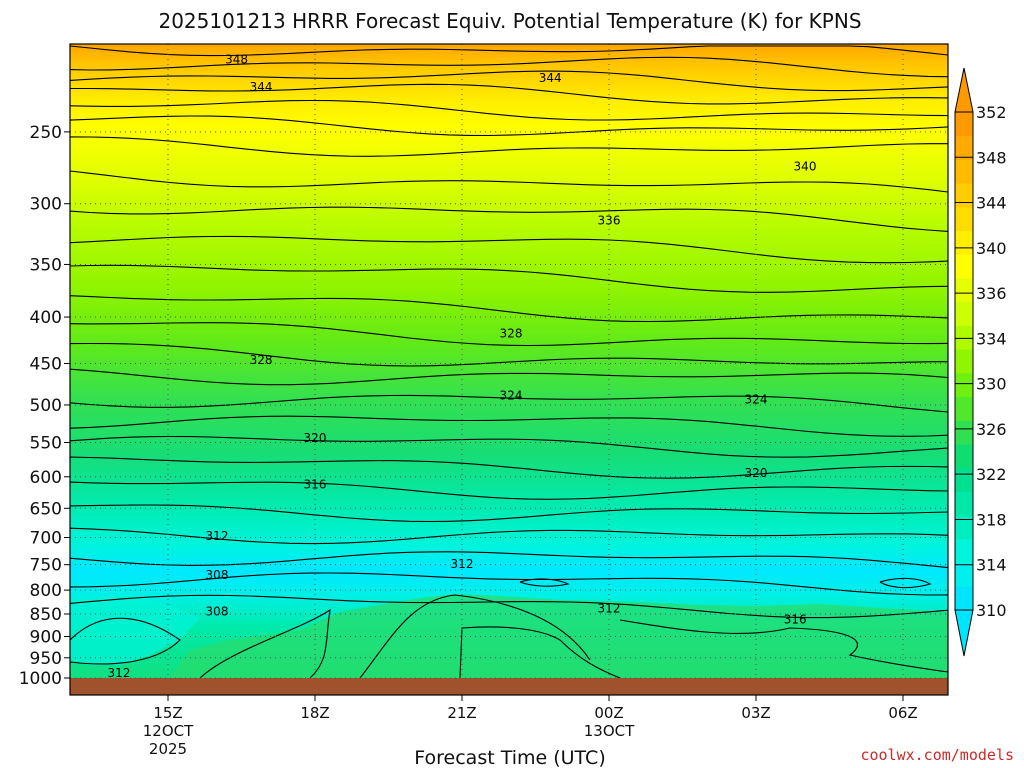  What do you see at coordinates (991, 519) in the screenshot?
I see `colorbar-label: 318` at bounding box center [991, 519].